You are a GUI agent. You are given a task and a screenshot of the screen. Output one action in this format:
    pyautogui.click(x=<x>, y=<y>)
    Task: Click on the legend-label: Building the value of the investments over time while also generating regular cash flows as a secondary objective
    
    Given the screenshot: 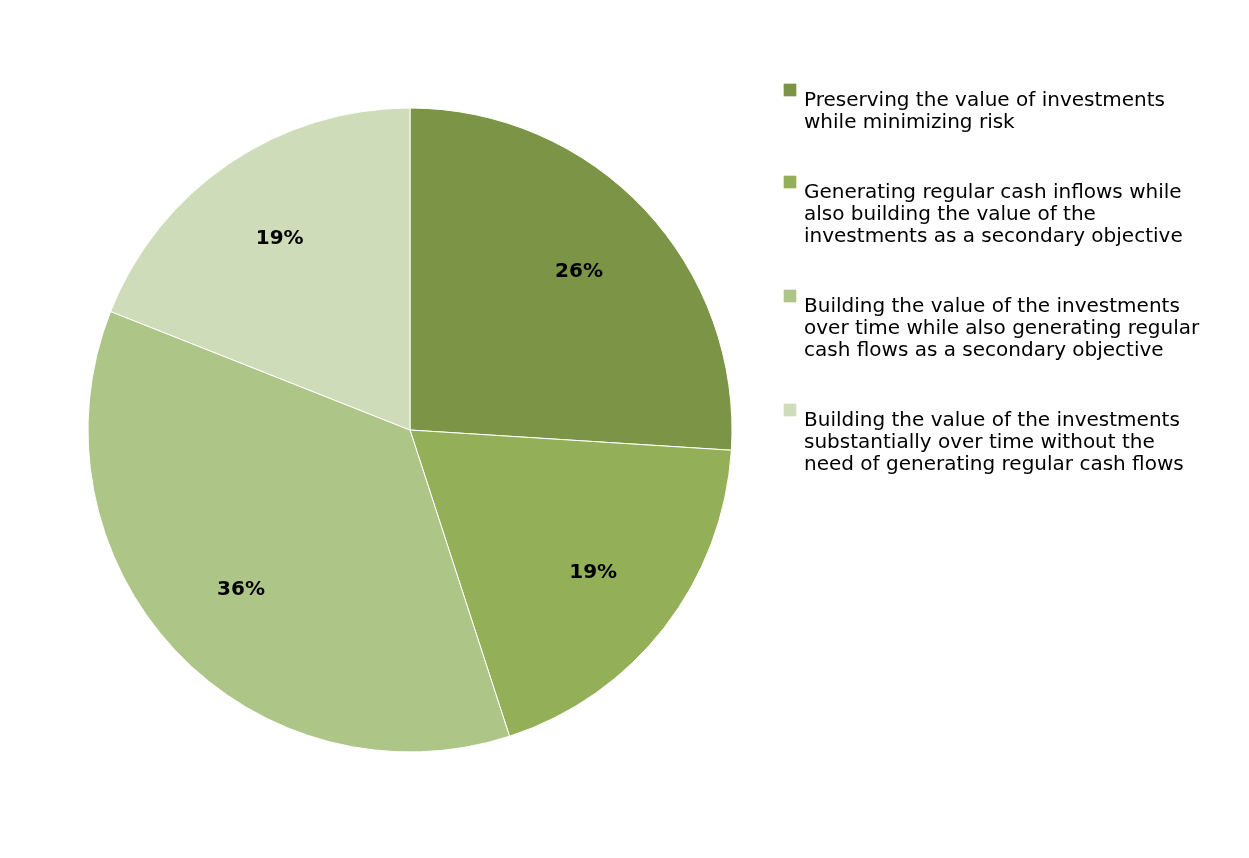 What is the action you would take?
    pyautogui.click(x=1002, y=327)
    